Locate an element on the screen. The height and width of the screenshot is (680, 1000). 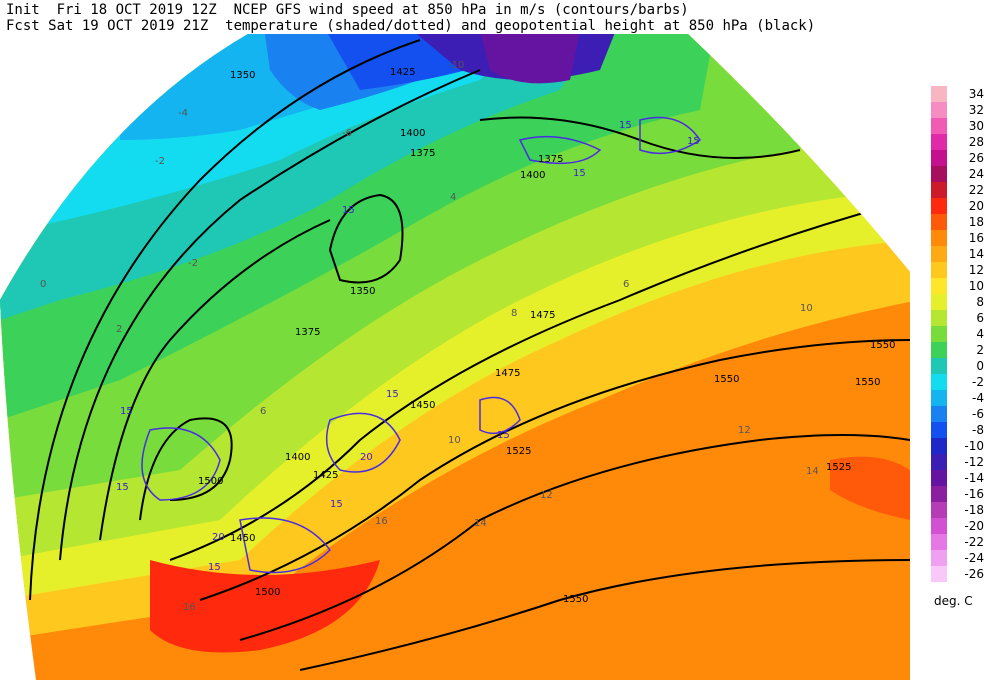
legend-entry: -8 is located at coordinates (963, 430).